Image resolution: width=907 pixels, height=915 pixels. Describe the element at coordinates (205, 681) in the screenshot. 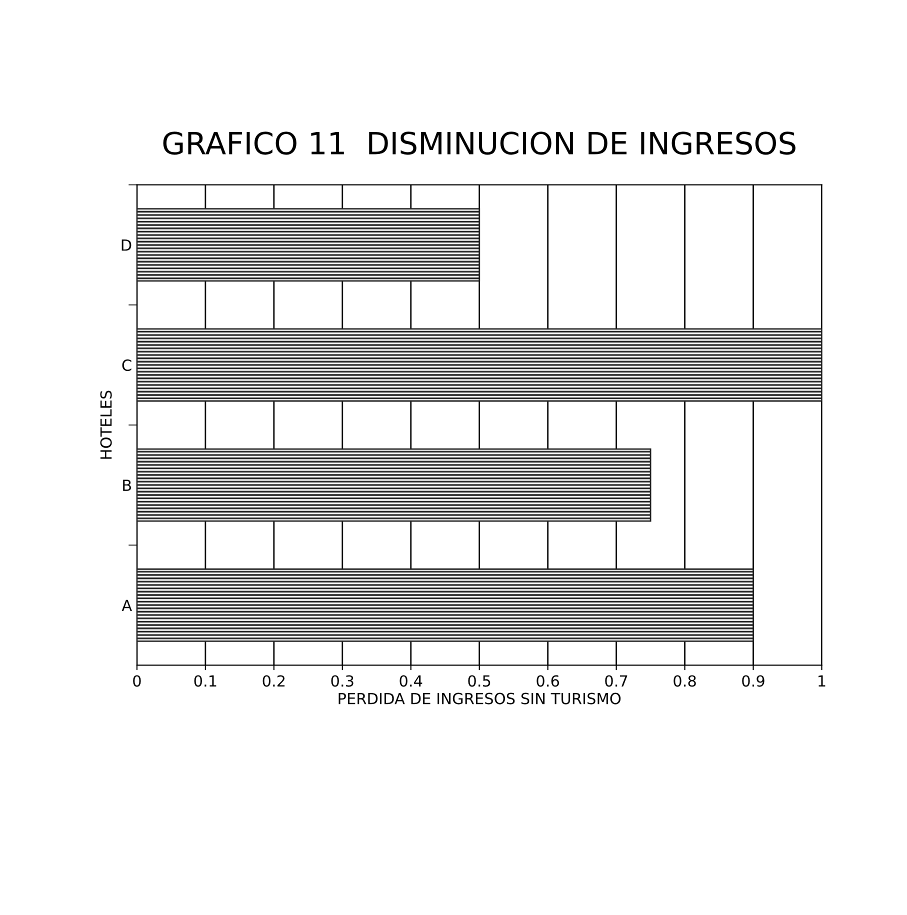

I see `x-tick-label: 0.1` at that location.